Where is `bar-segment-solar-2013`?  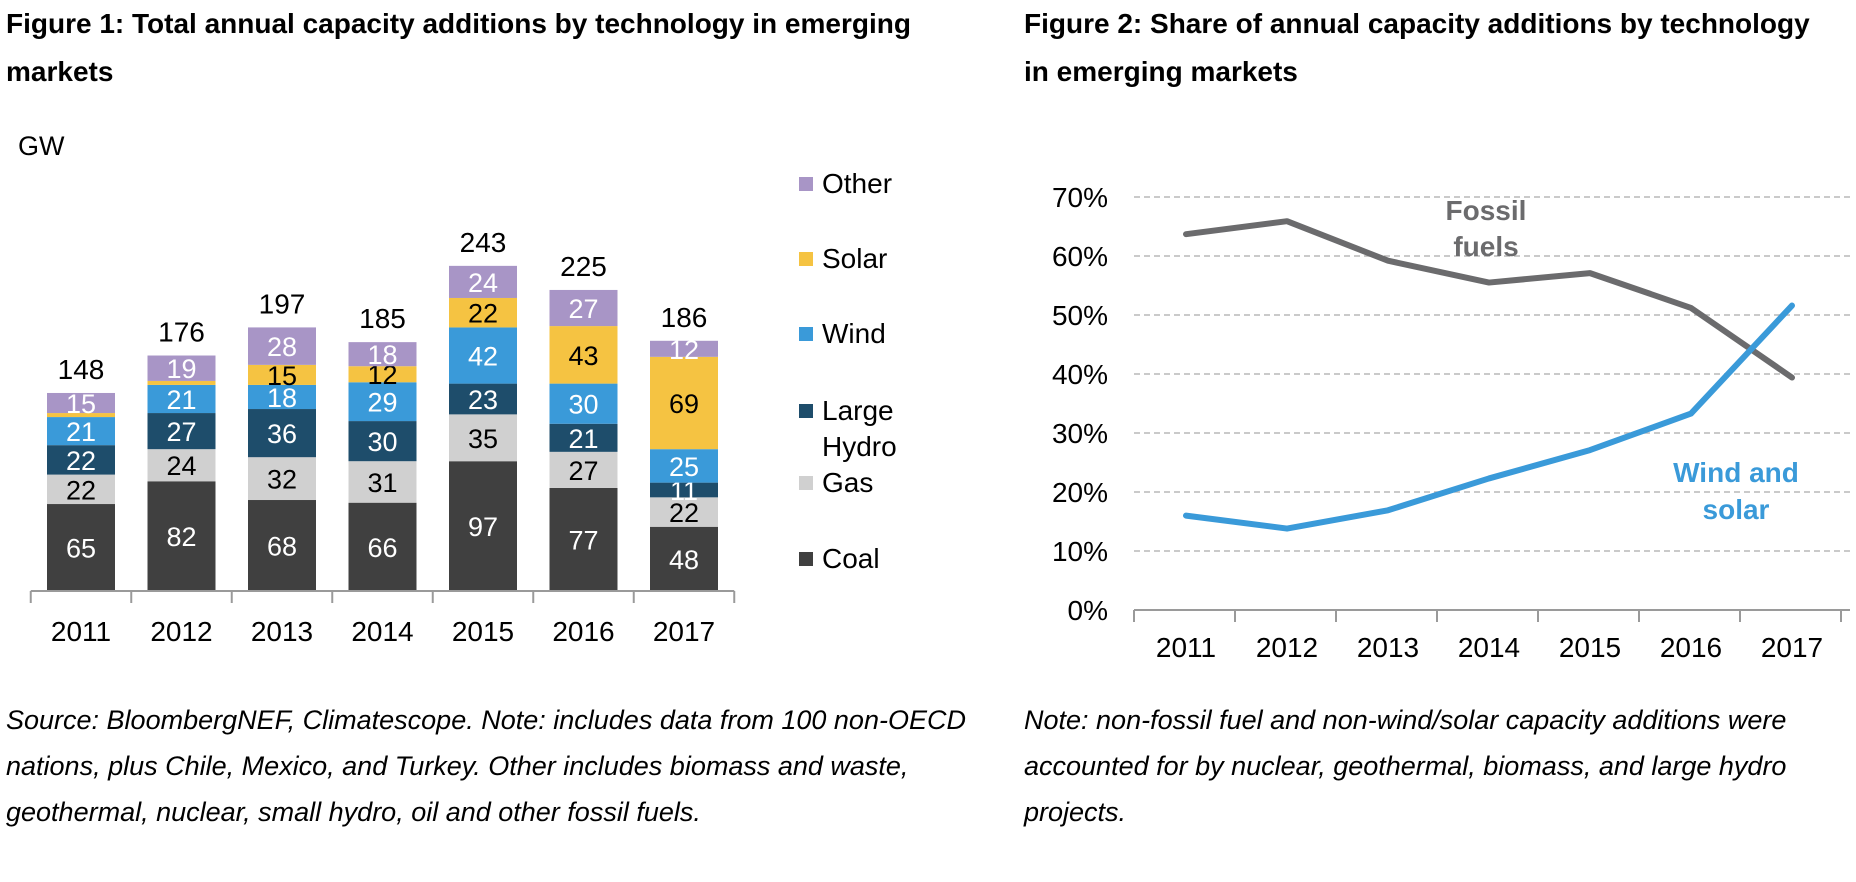
bar-segment-solar-2013 is located at coordinates (282, 374).